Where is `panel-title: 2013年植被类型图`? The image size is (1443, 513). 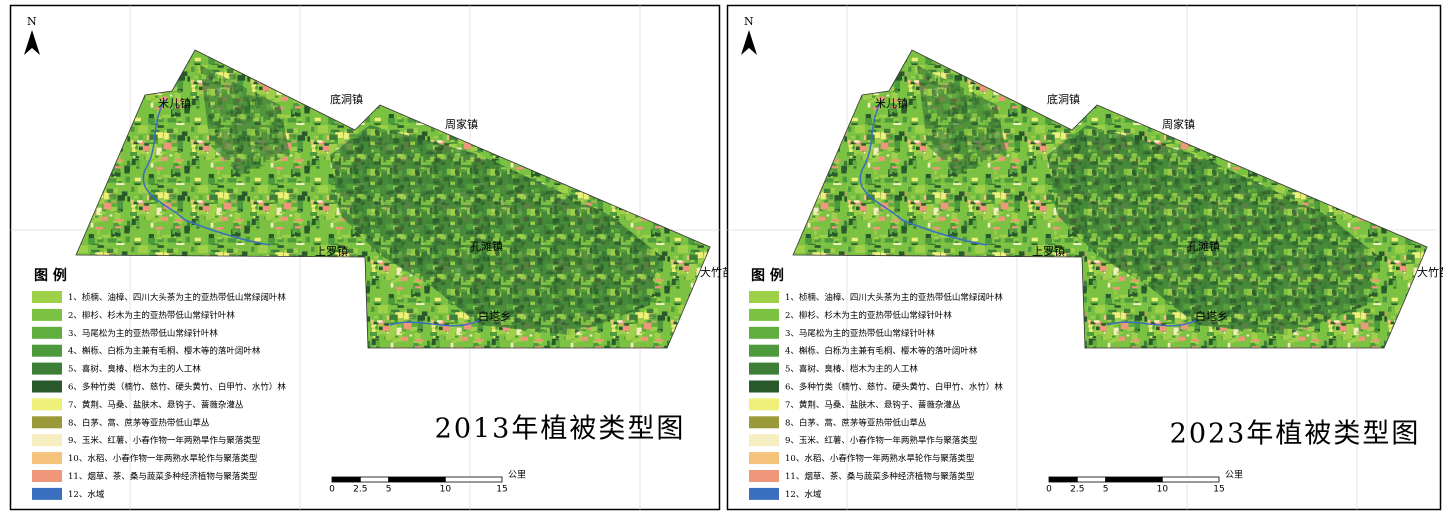 panel-title: 2013年植被类型图 is located at coordinates (560, 429).